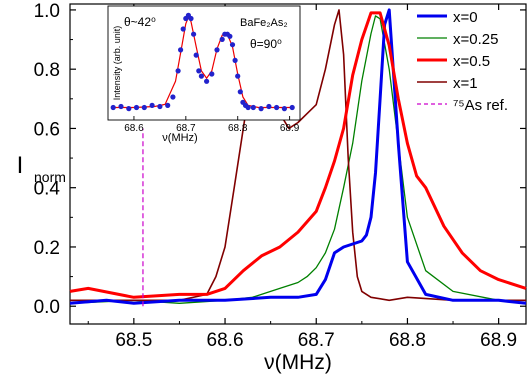  I want to click on inset-x-tick-label: 68.7, so click(186, 128).